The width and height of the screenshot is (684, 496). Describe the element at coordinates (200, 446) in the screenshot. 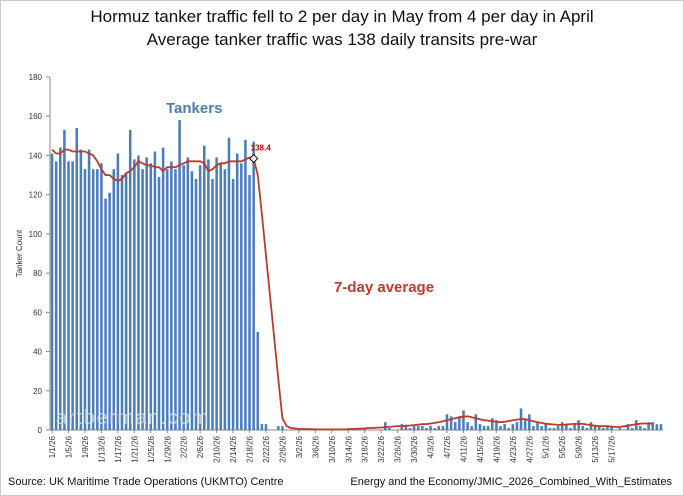

I see `x-tick-label: 2/6/26` at that location.